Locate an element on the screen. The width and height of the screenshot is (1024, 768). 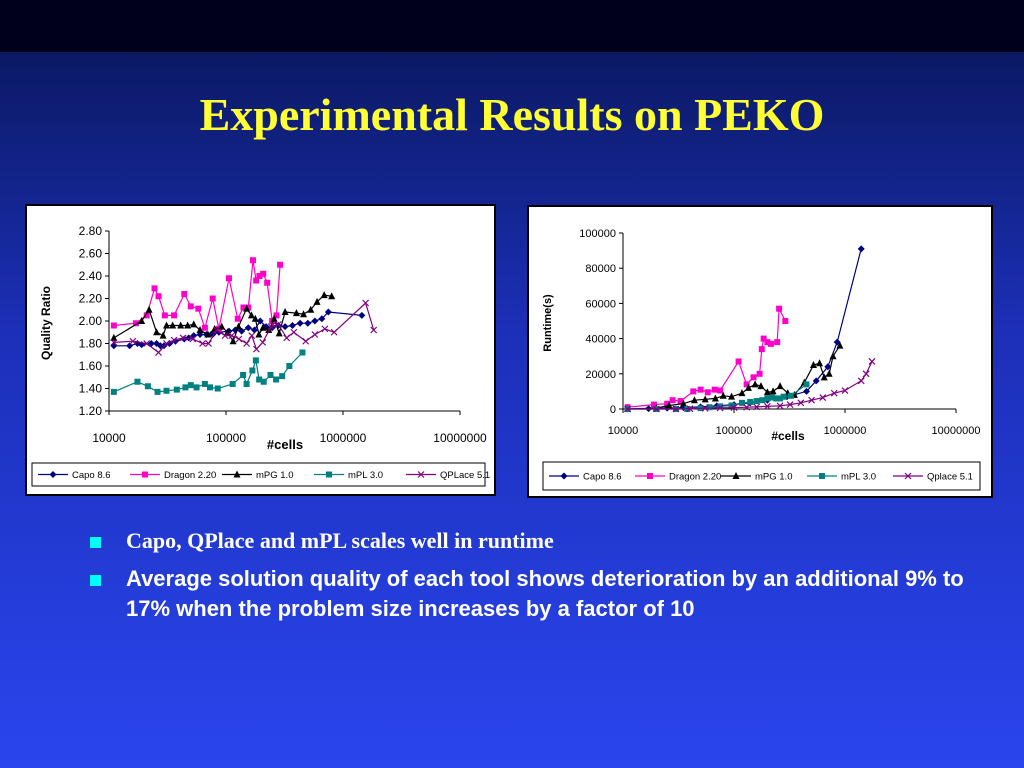
legend-label: mPG 1.0 is located at coordinates (275, 475).